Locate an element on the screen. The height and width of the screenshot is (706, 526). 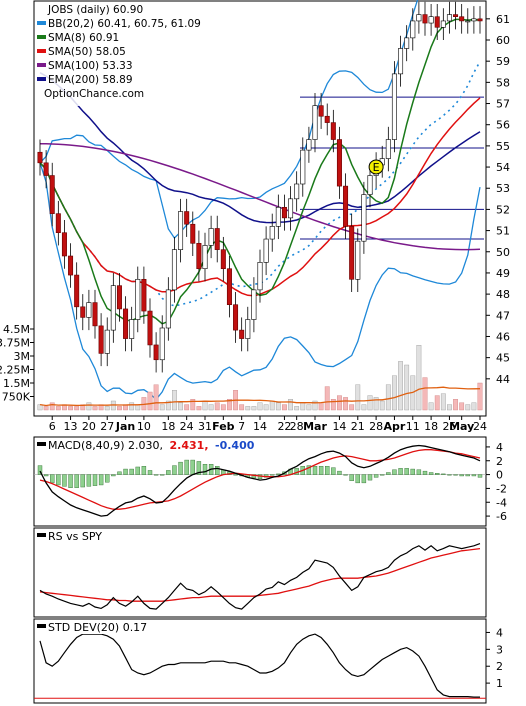
date-label-16: 21 is located at coordinates (358, 426).